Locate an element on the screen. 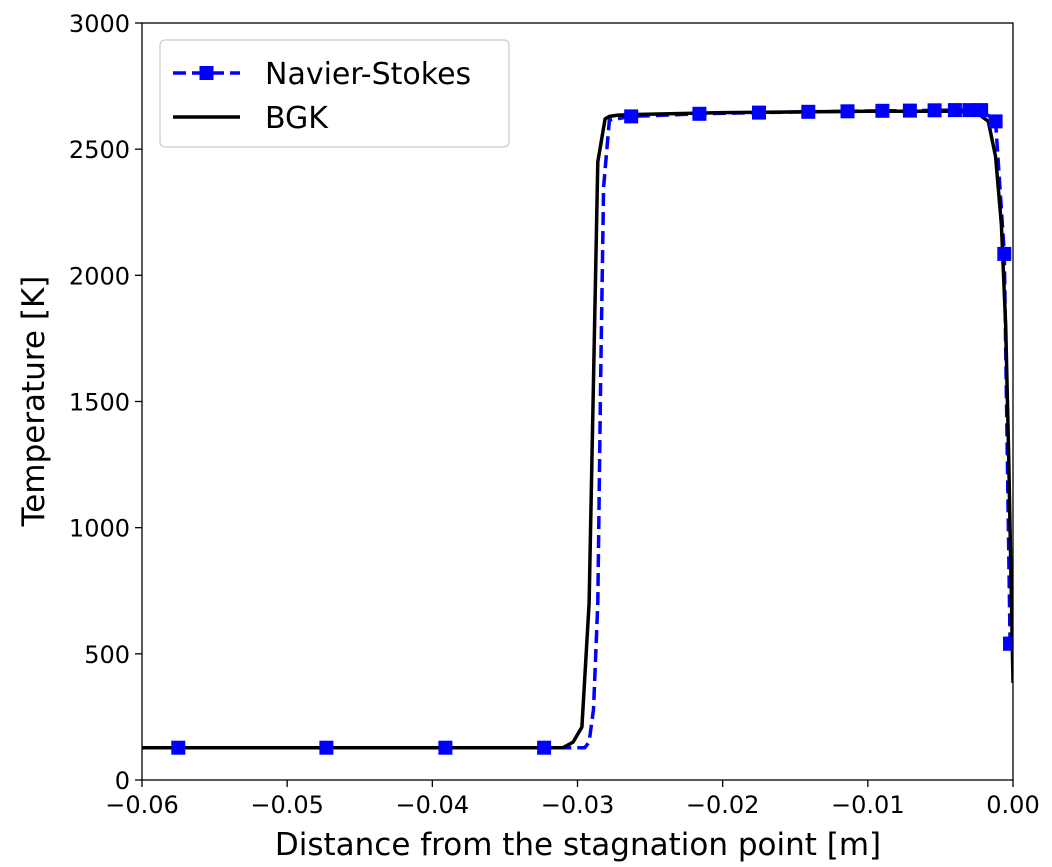  legend-swatch-marker is located at coordinates (206, 73).